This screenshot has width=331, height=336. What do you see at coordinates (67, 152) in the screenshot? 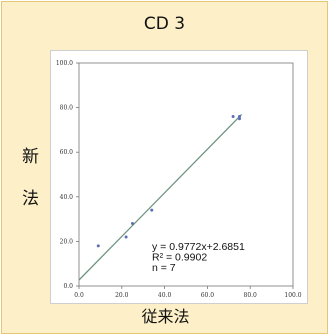
I see `y-tick-label: 60.0` at bounding box center [67, 152].